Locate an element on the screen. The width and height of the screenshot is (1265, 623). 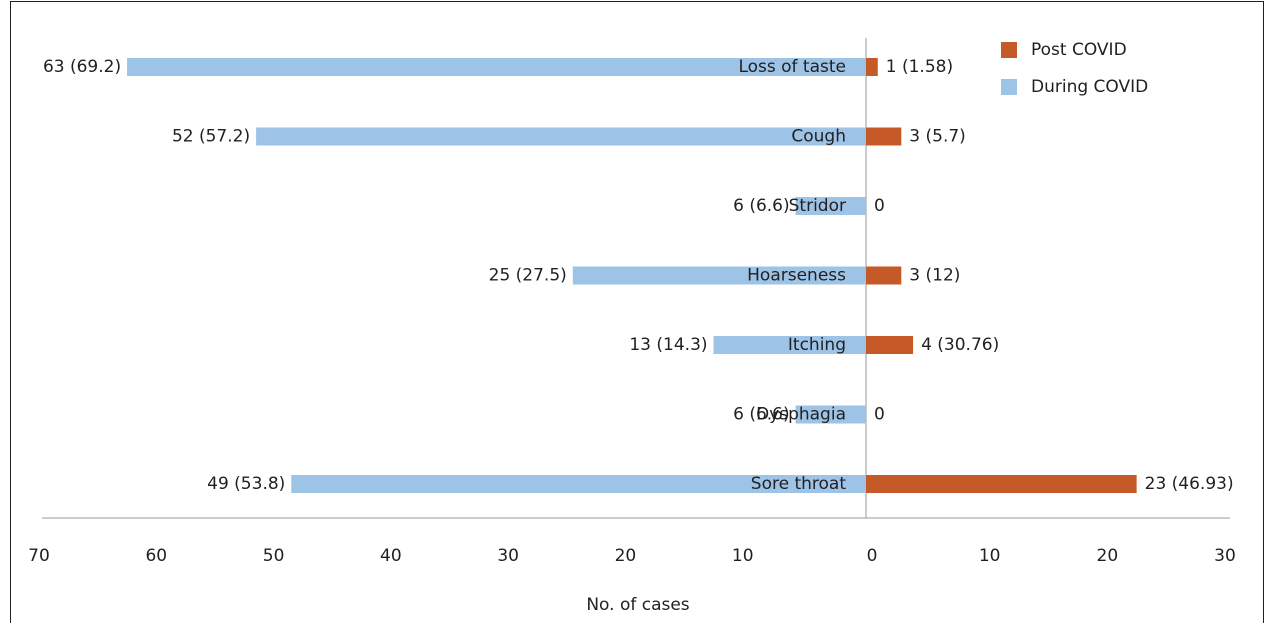
value-label: 23 (46.93) is located at coordinates (1189, 484).